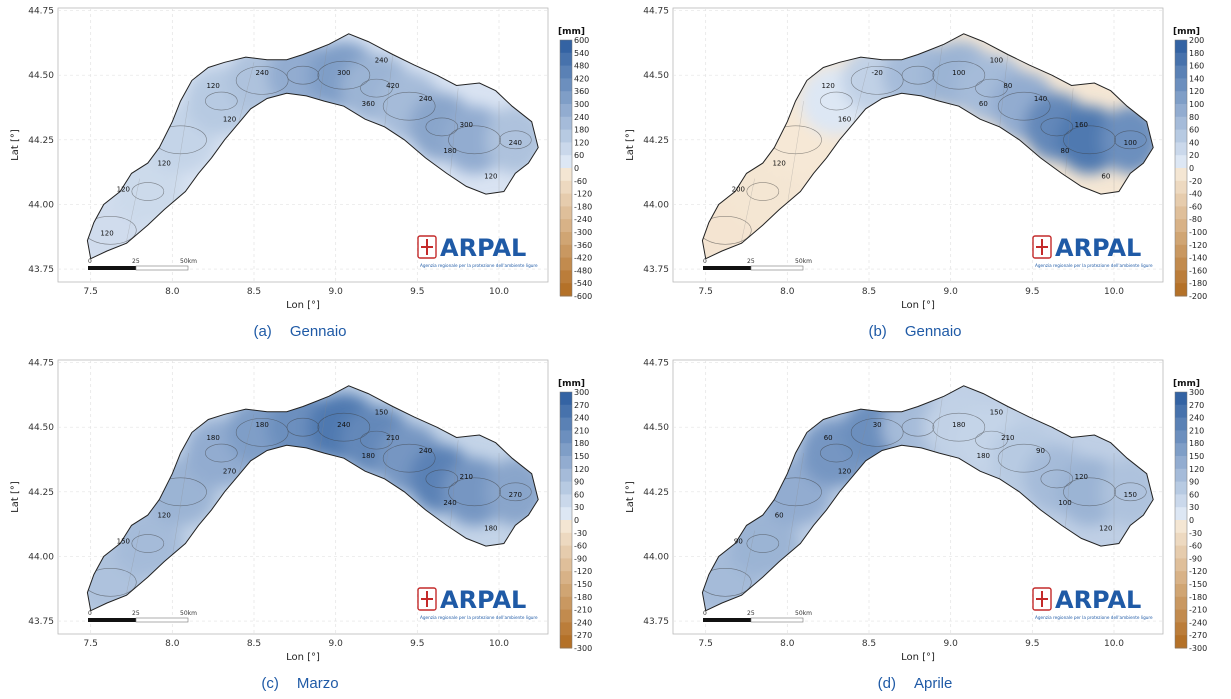 This screenshot has height=699, width=1231. What do you see at coordinates (915, 683) in the screenshot?
I see `caption: (d) Aprile` at bounding box center [915, 683].